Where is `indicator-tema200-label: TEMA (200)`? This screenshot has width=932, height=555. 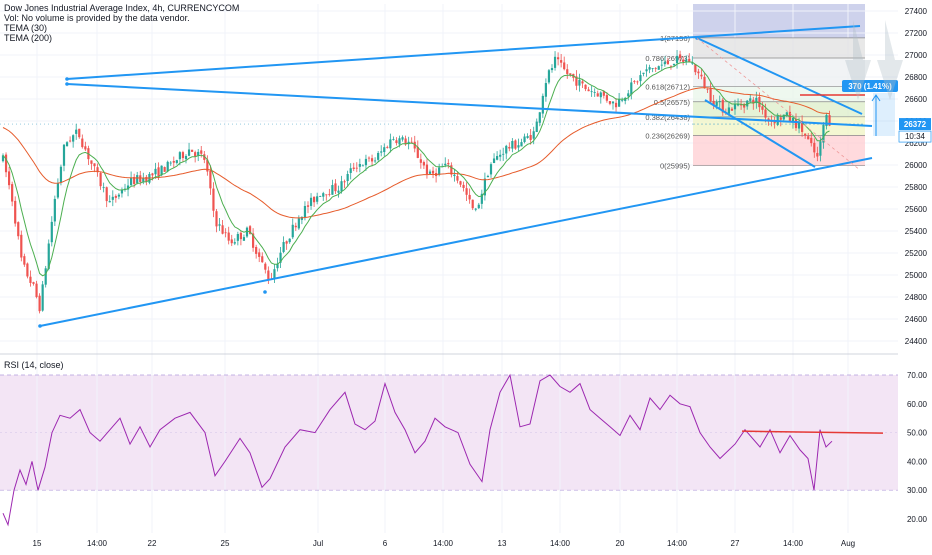
indicator-tema200-label: TEMA (200) is located at coordinates (28, 38).